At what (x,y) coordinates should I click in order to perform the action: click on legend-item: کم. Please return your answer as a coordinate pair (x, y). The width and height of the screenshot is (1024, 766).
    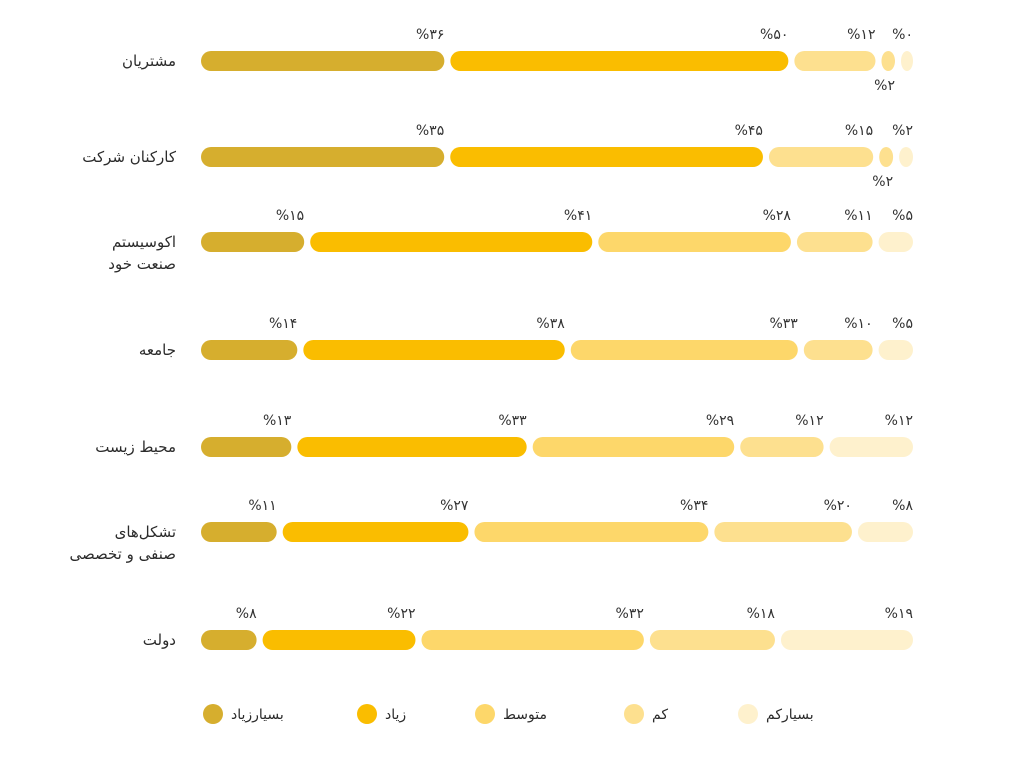
    Looking at the image, I should click on (646, 714).